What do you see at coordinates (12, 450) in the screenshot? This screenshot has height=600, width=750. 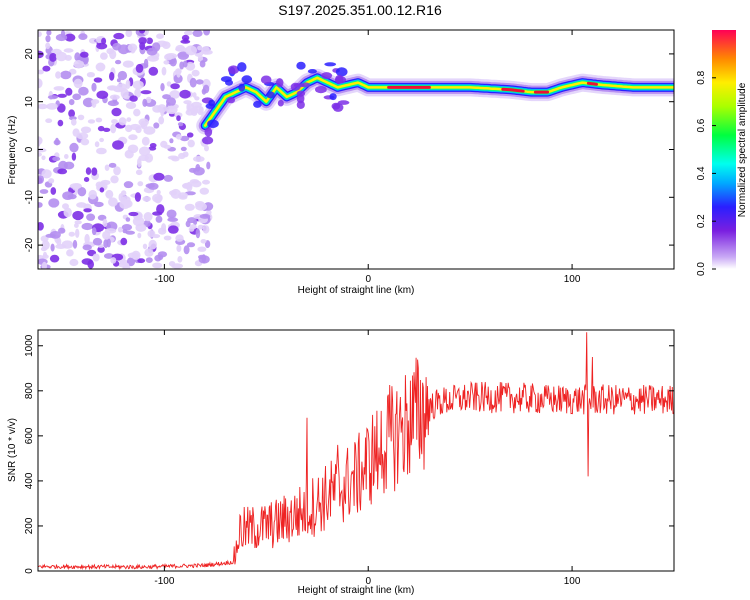 I see `snr-y-label: SNR (10 * v/v)` at bounding box center [12, 450].